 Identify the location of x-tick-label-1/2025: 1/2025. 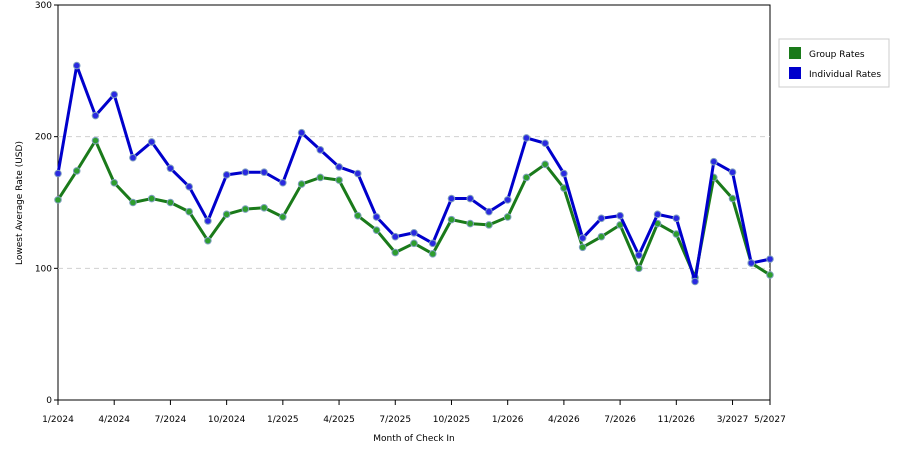
(283, 420).